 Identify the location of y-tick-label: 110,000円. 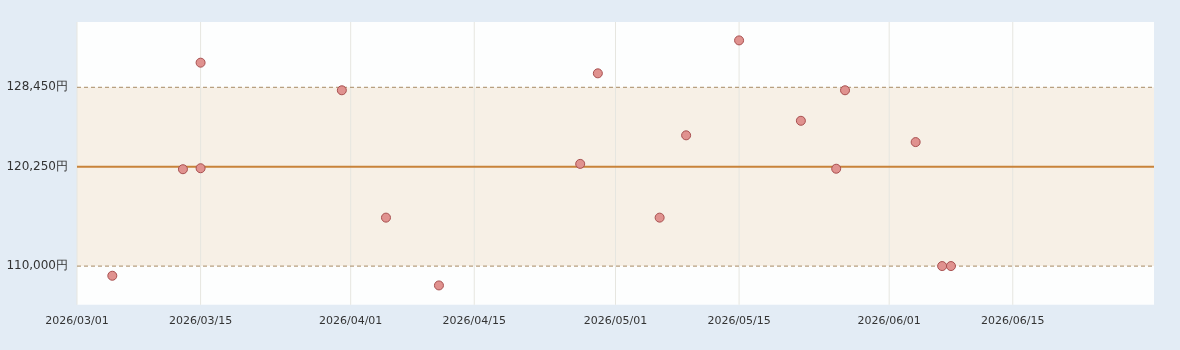
(37, 265).